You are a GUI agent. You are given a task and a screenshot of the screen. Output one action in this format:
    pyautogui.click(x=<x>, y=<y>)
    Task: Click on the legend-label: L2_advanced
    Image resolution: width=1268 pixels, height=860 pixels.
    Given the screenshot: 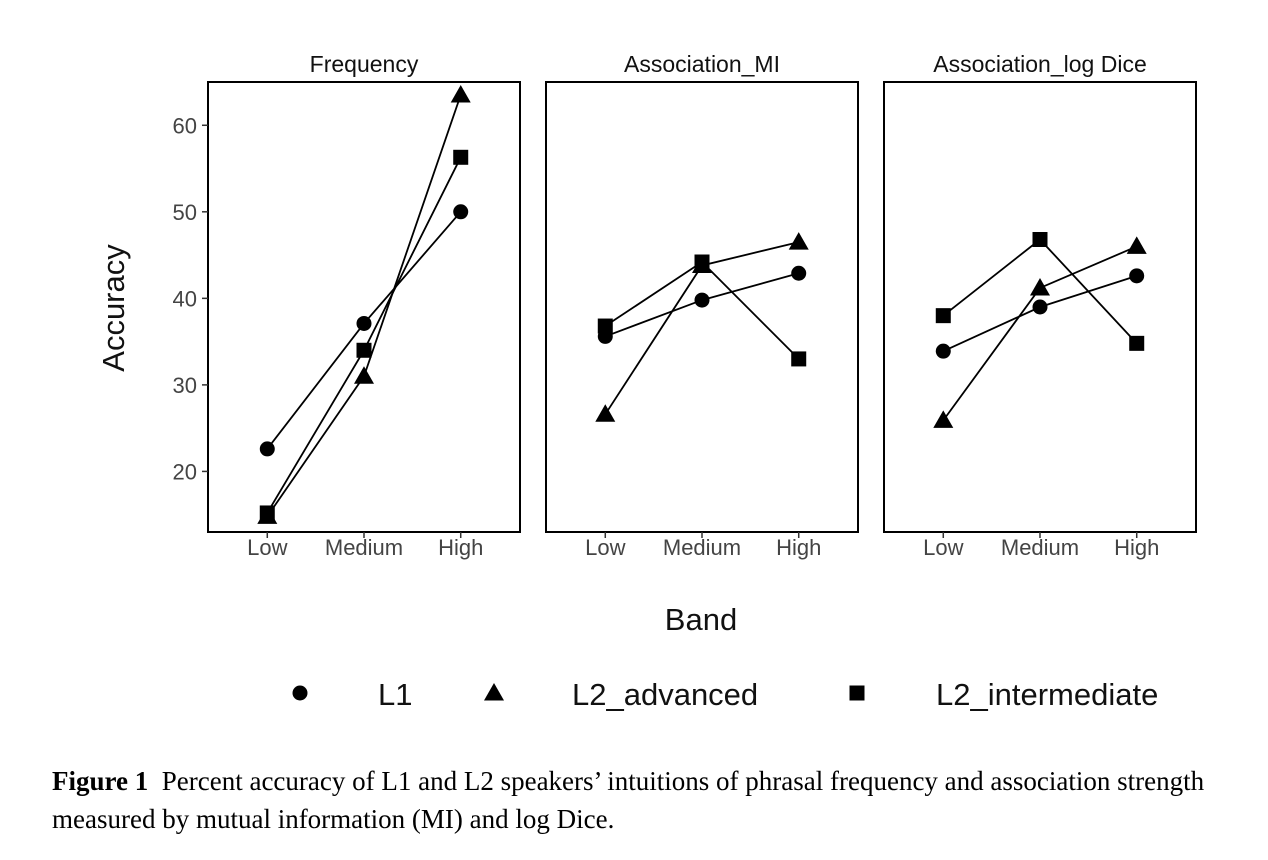 What is the action you would take?
    pyautogui.click(x=665, y=694)
    